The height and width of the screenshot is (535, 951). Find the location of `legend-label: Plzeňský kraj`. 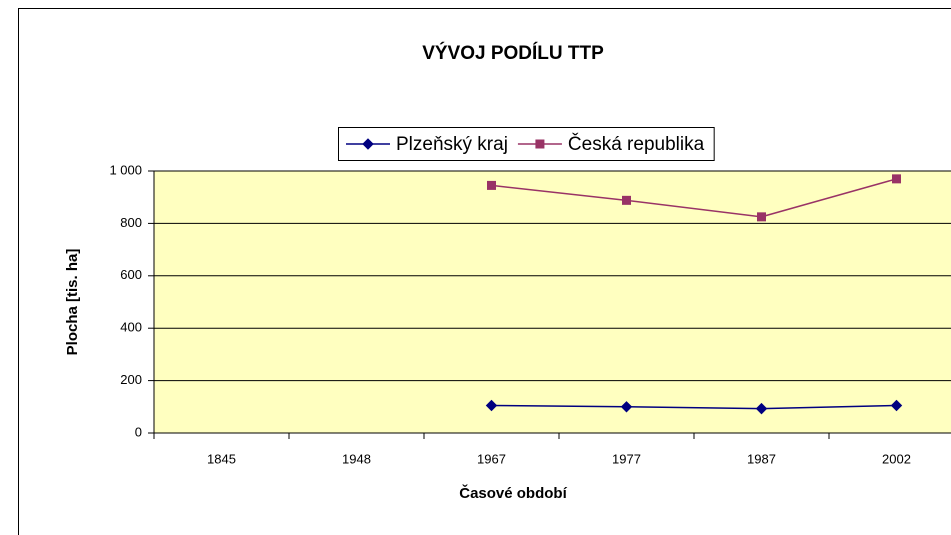

legend-label: Plzeňský kraj is located at coordinates (452, 144).